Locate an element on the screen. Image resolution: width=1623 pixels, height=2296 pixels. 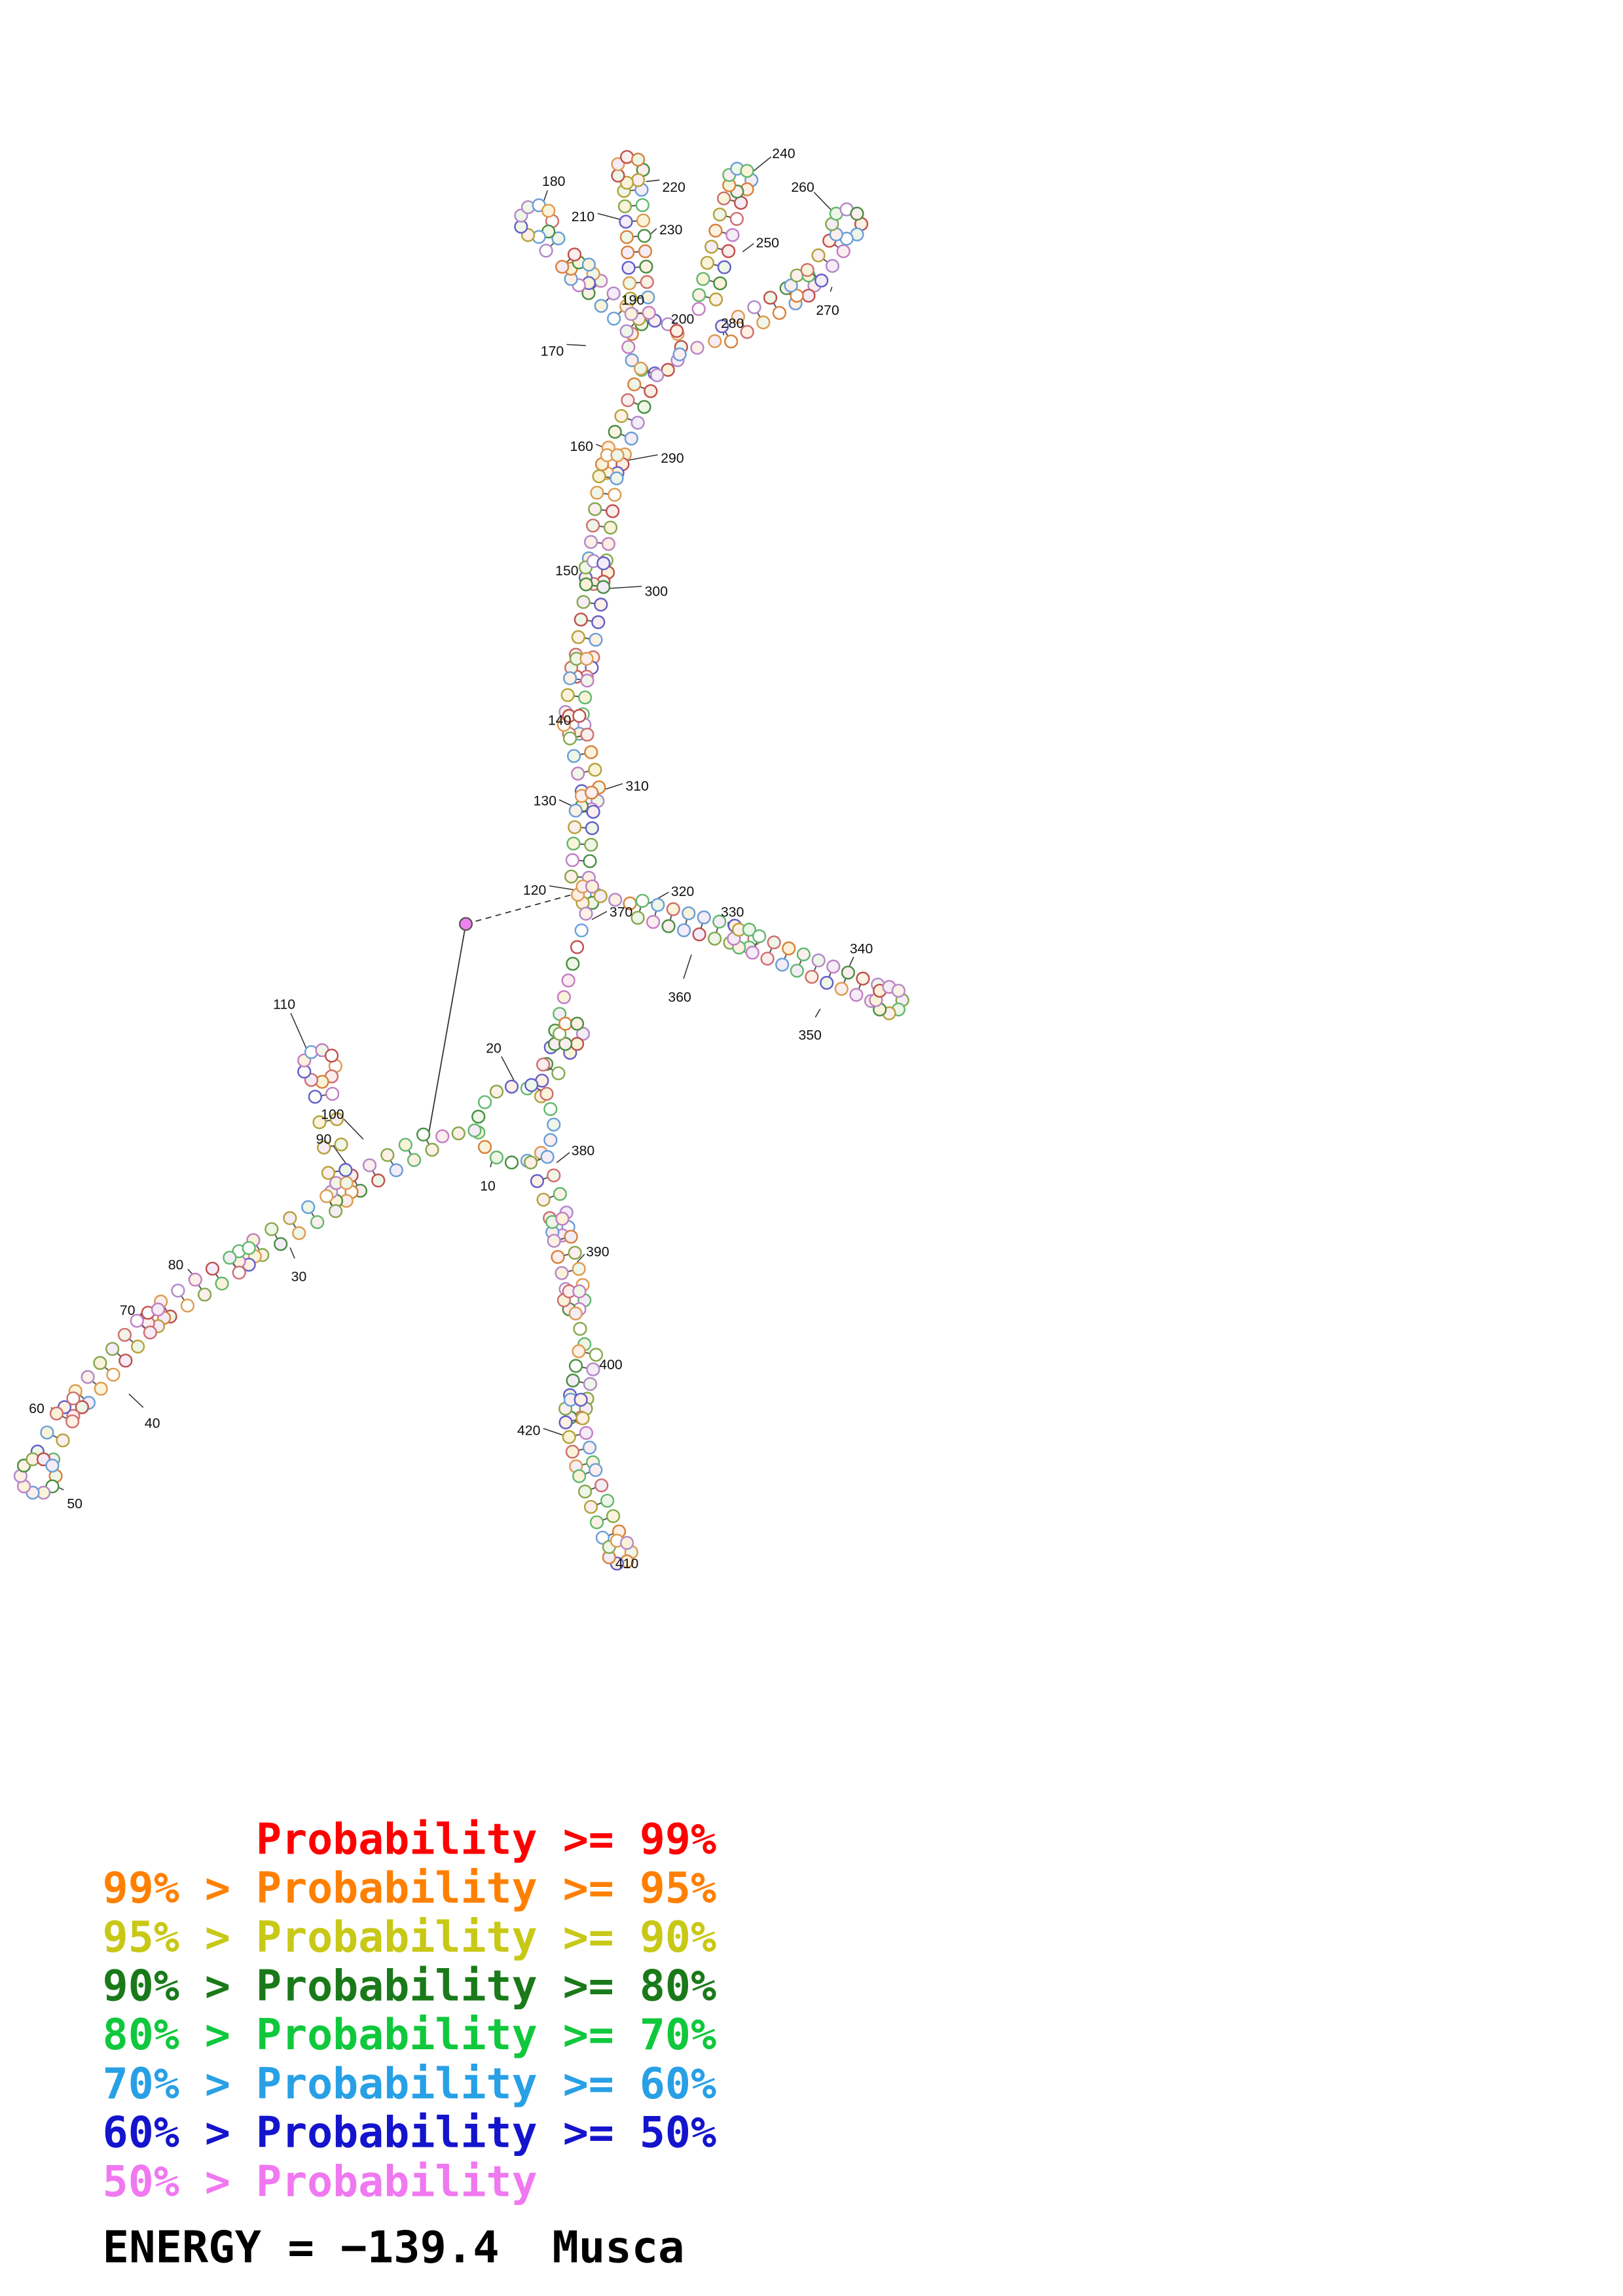
legend-line-1: 99% > Probability >= 95% is located at coordinates (409, 1888).